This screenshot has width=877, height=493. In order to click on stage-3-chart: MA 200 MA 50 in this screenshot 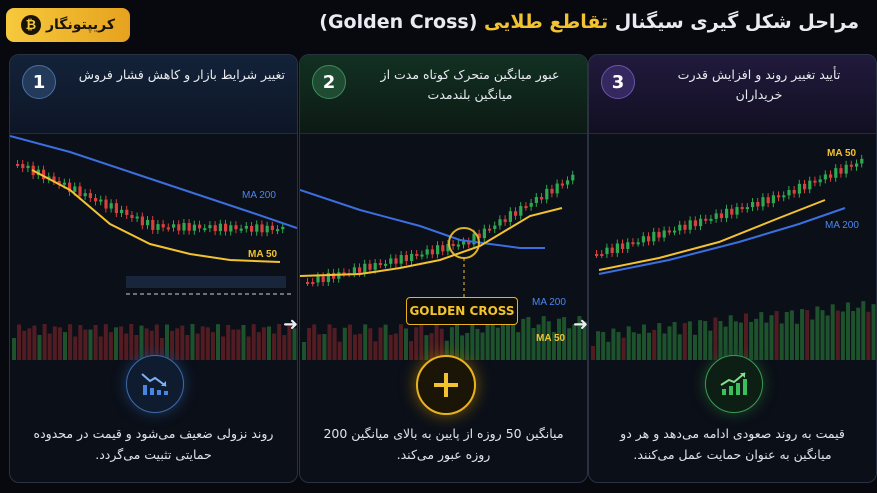, I will do `click(733, 254)`.